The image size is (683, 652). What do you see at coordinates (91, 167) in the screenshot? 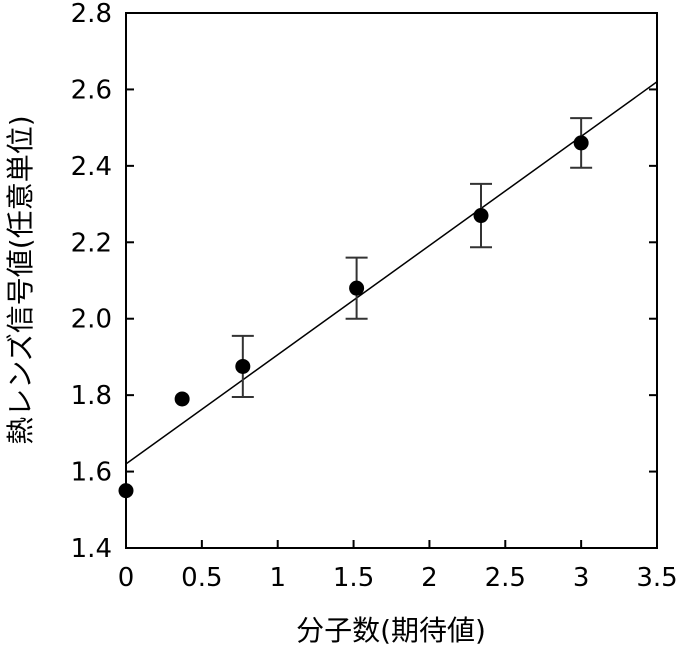
I see `y-tick-label: 2.4` at bounding box center [91, 167].